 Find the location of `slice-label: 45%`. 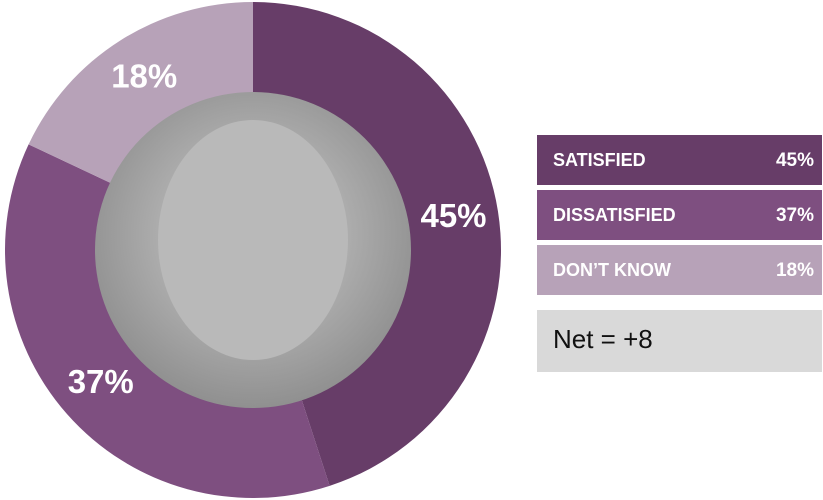

slice-label: 45% is located at coordinates (453, 215).